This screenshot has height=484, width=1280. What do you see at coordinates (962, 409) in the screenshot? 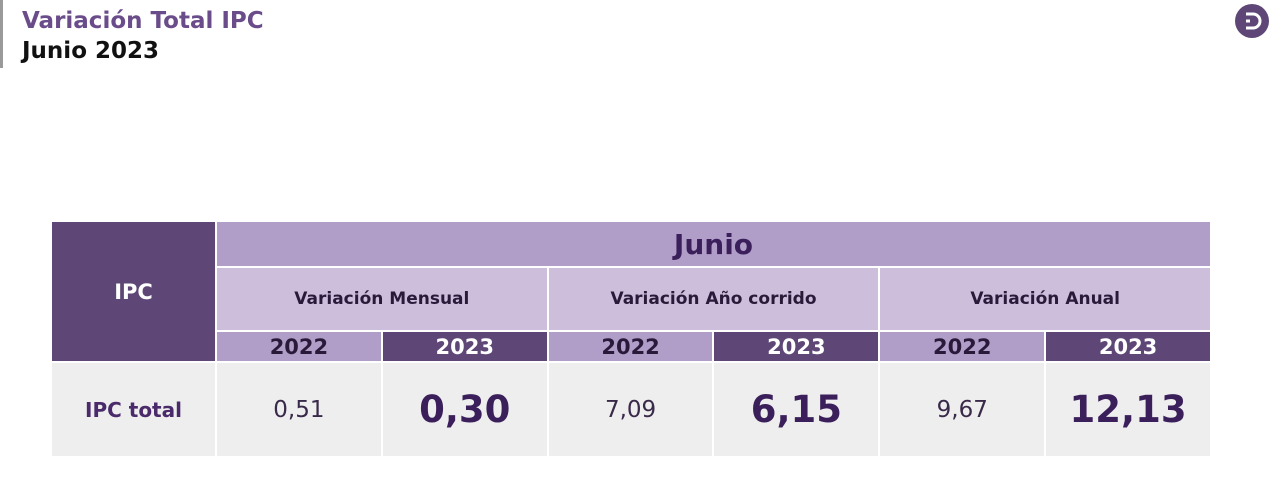
I see `value-cell: 9,67` at bounding box center [962, 409].